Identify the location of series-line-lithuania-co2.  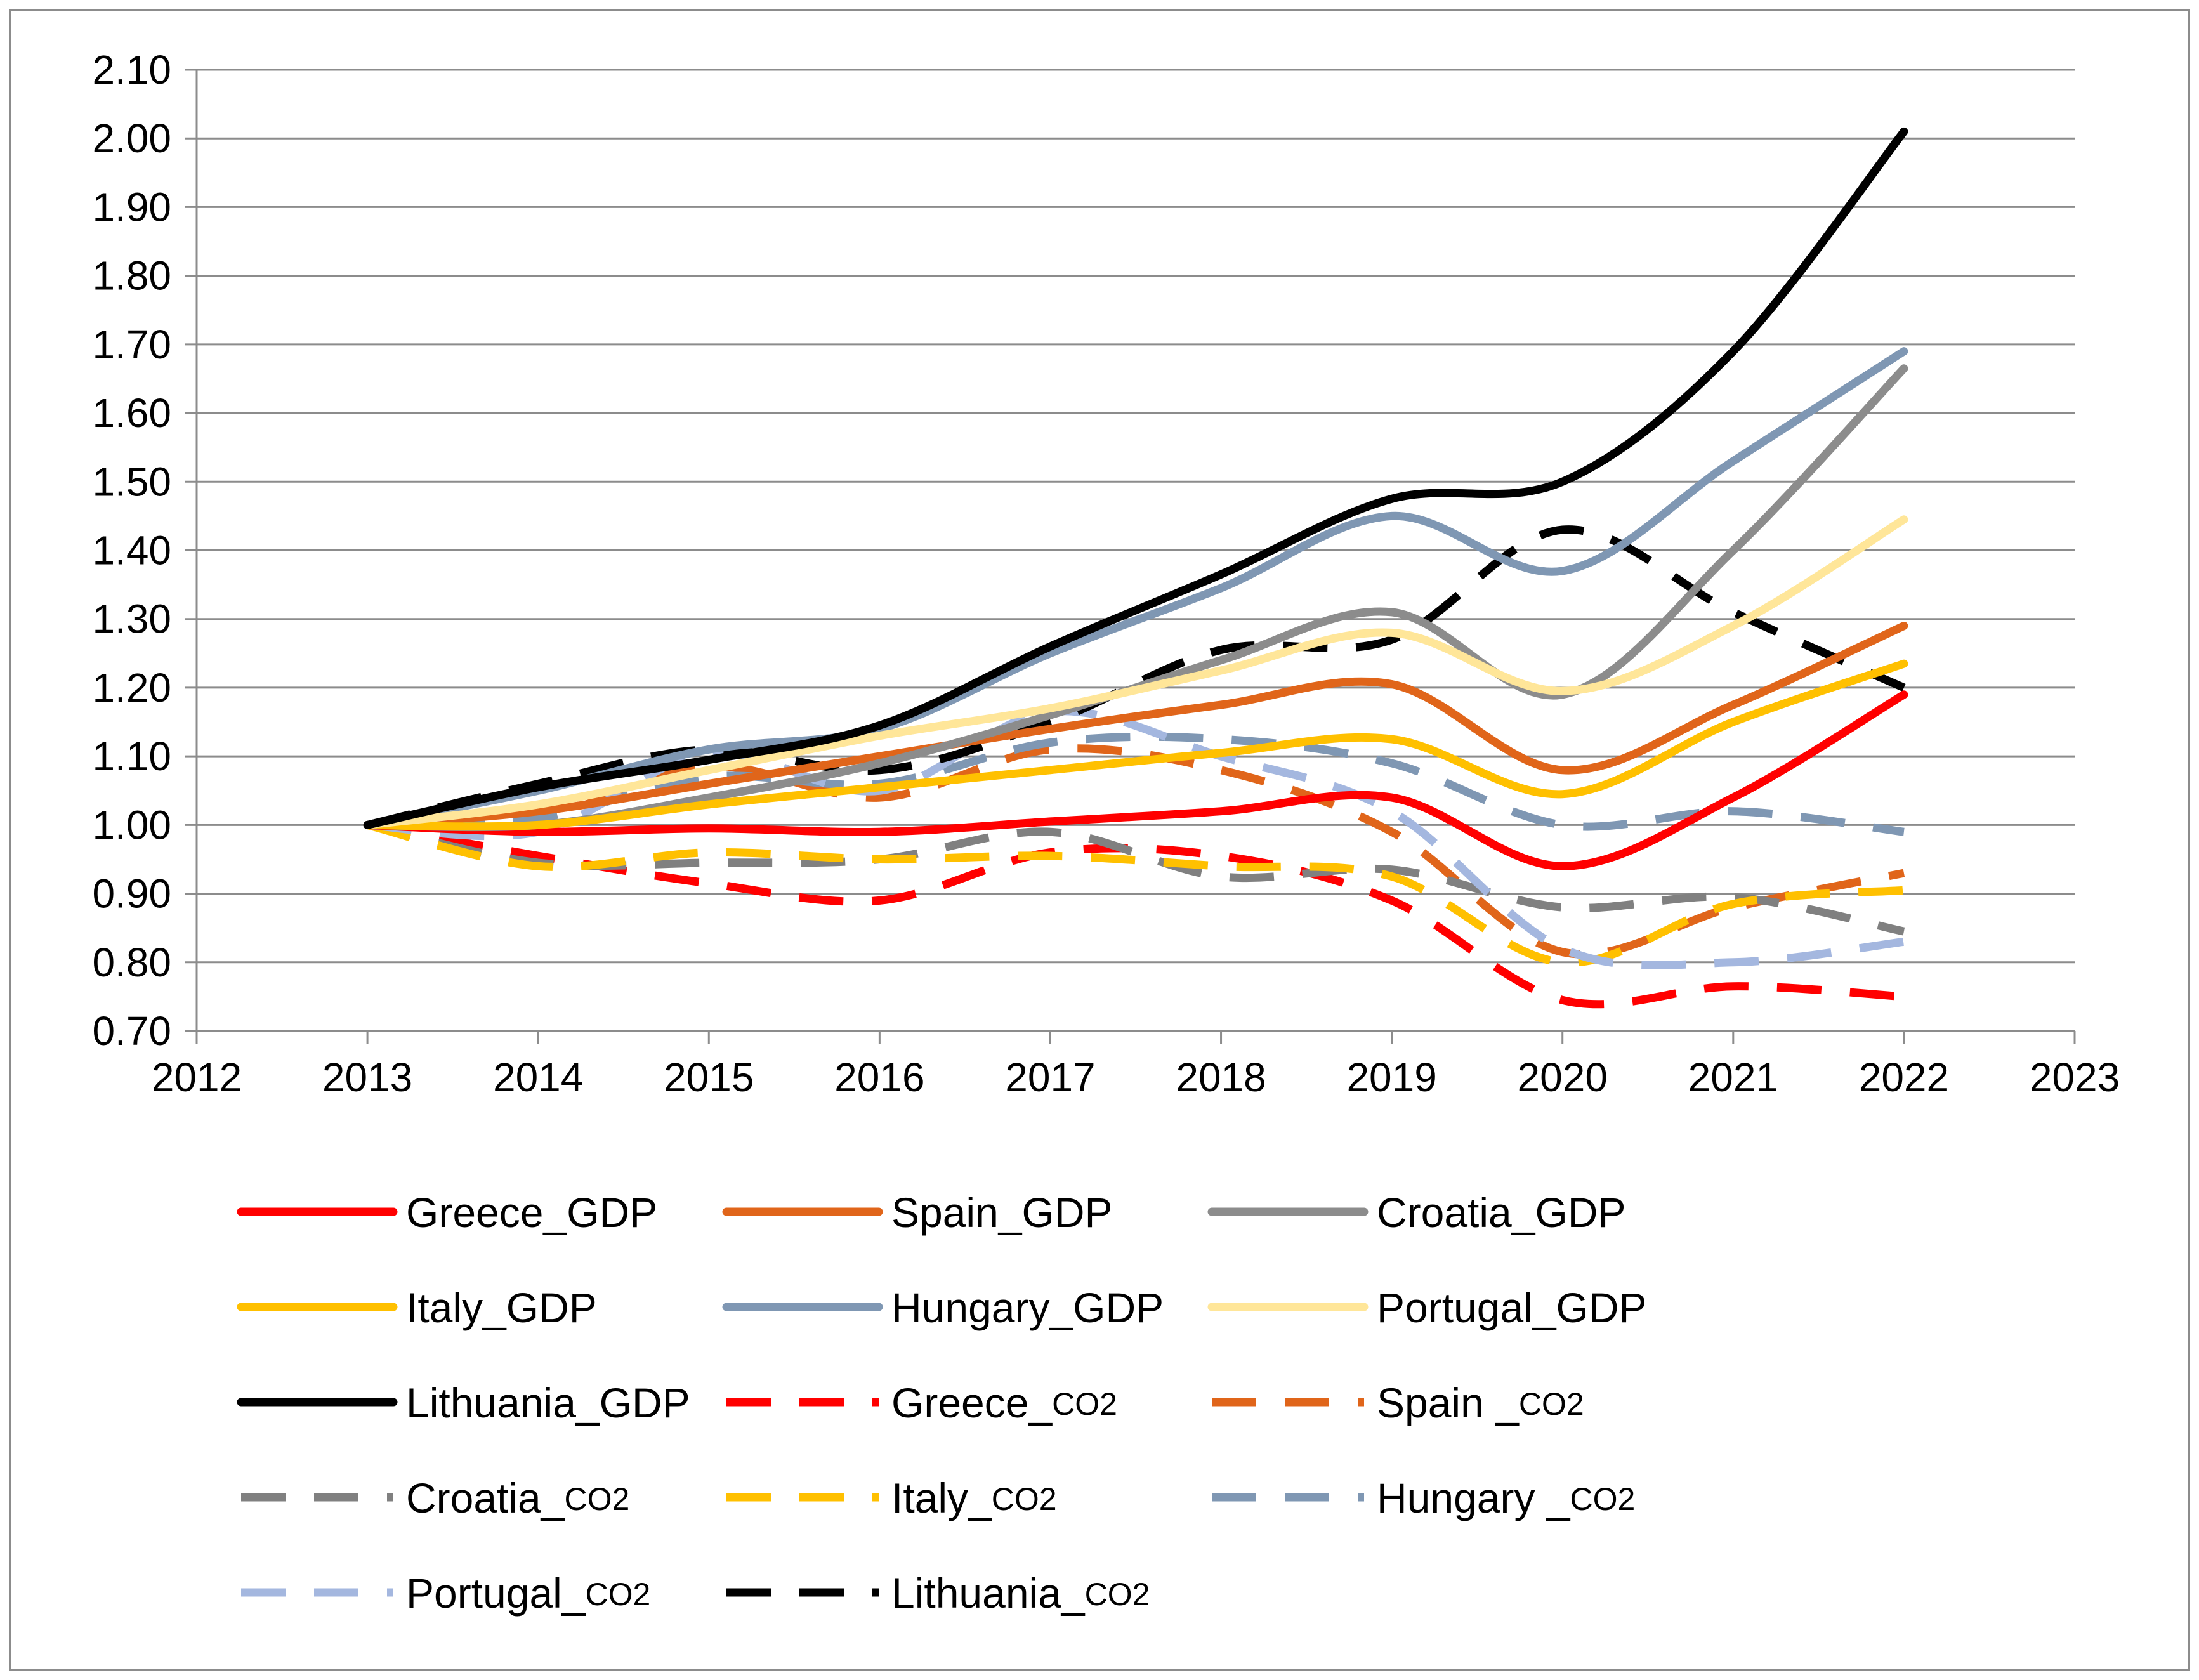
(1136, 677).